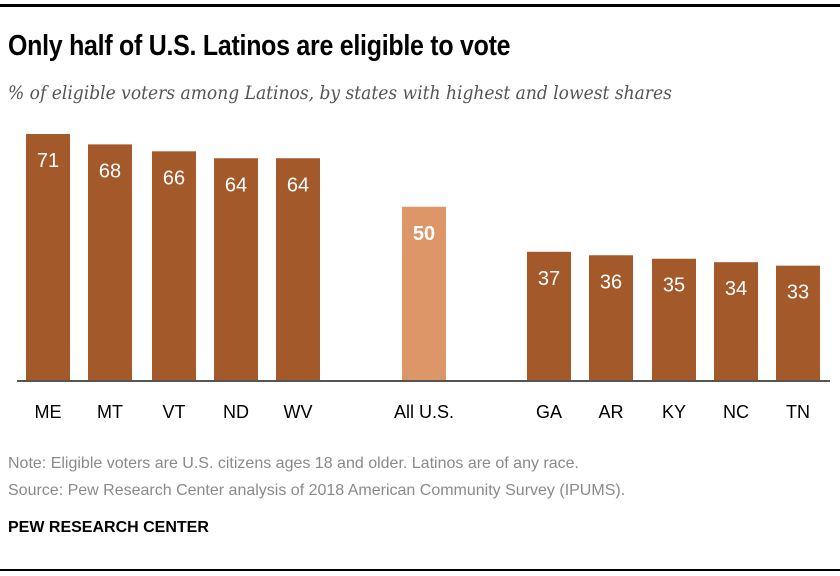  Describe the element at coordinates (798, 412) in the screenshot. I see `x-tick-label: TN` at that location.